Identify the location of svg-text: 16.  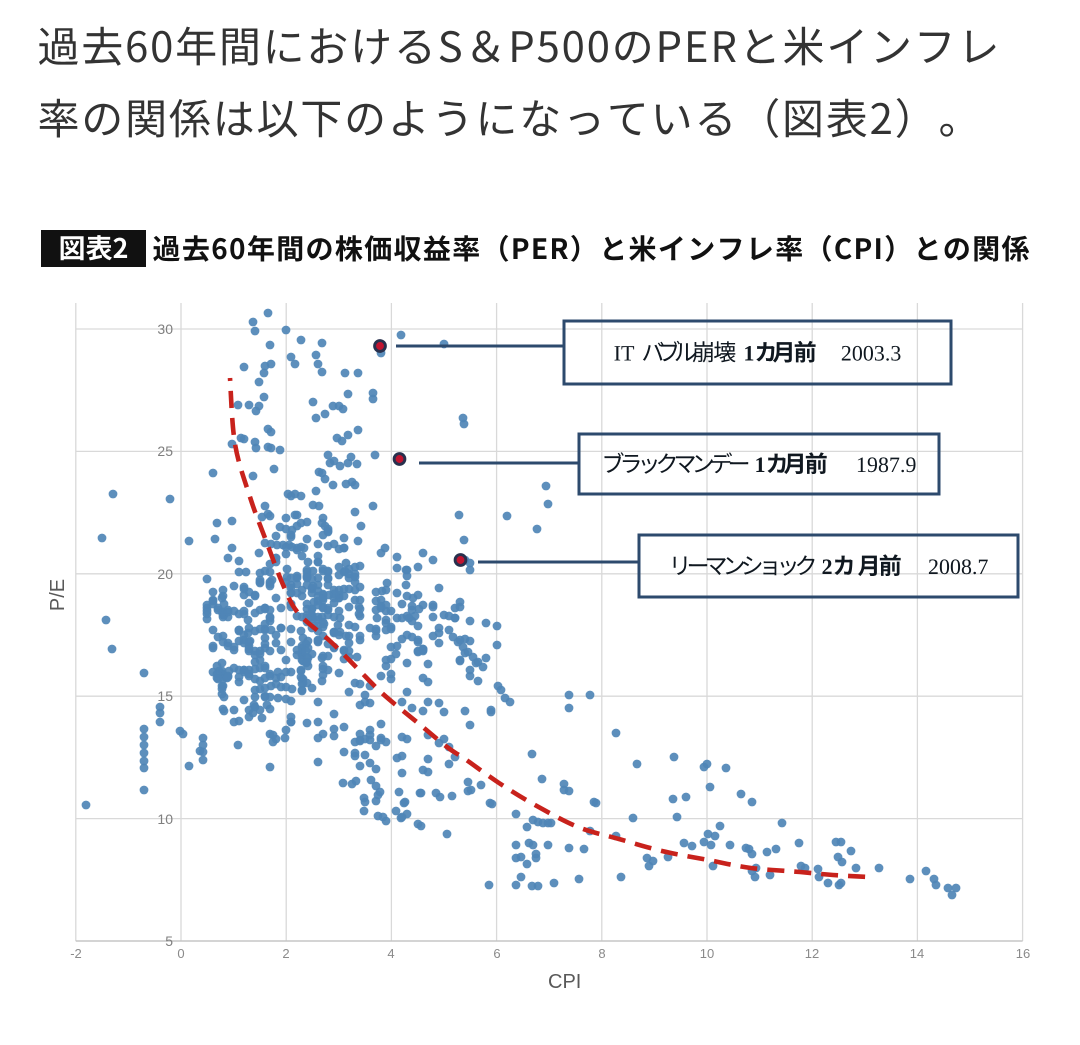
(1023, 953).